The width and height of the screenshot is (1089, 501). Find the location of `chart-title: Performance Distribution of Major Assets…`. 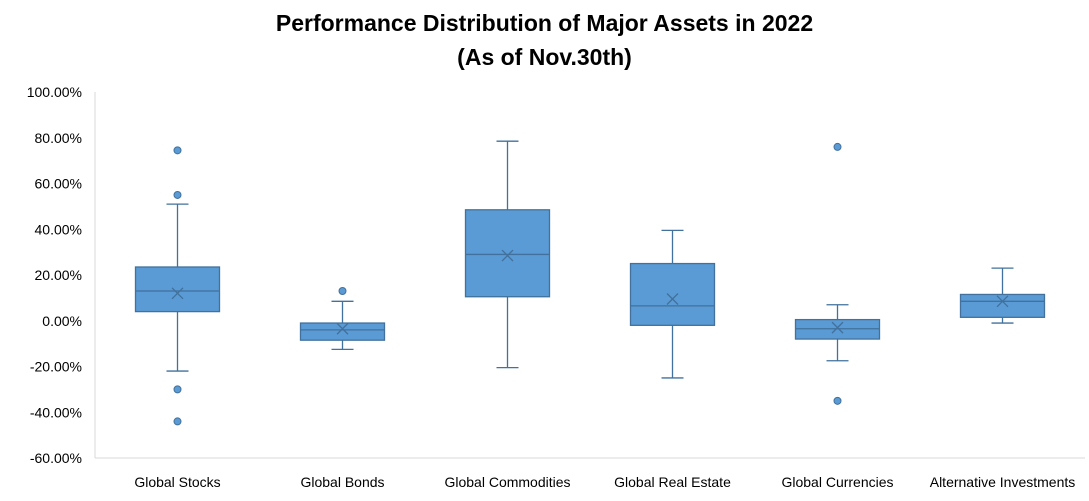

chart-title: Performance Distribution of Major Assets… is located at coordinates (544, 23).